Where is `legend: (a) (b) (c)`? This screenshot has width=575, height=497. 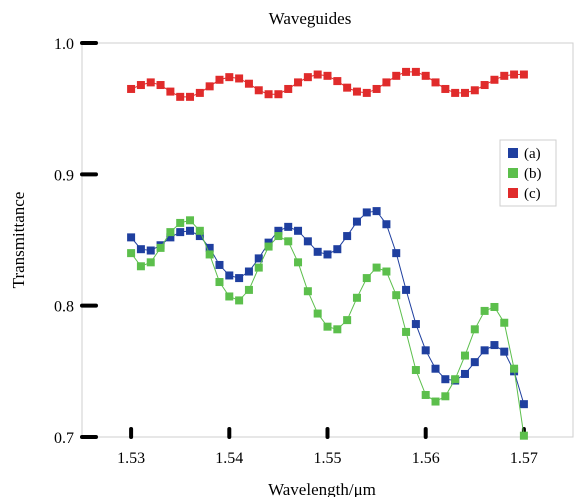 legend: (a) (b) (c) is located at coordinates (528, 173).